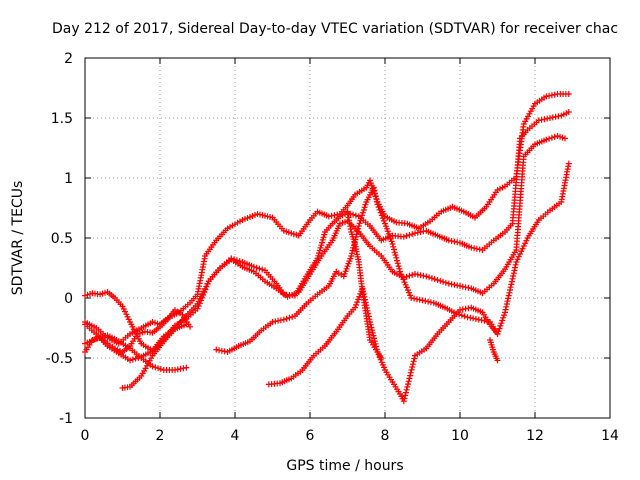 Image resolution: width=640 pixels, height=480 pixels. What do you see at coordinates (610, 436) in the screenshot?
I see `x-tick-label: 14` at bounding box center [610, 436].